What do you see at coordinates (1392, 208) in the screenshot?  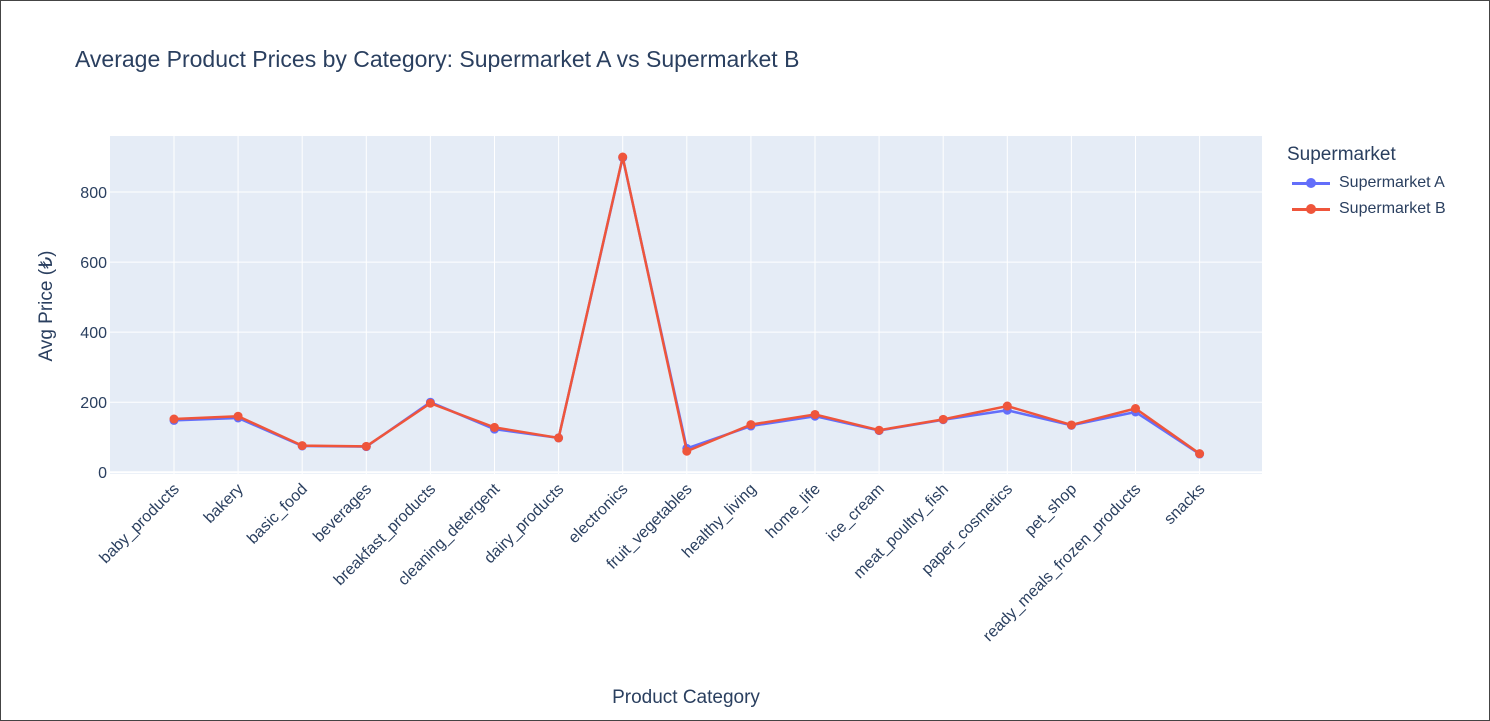 I see `legend-label: Supermarket B` at bounding box center [1392, 208].